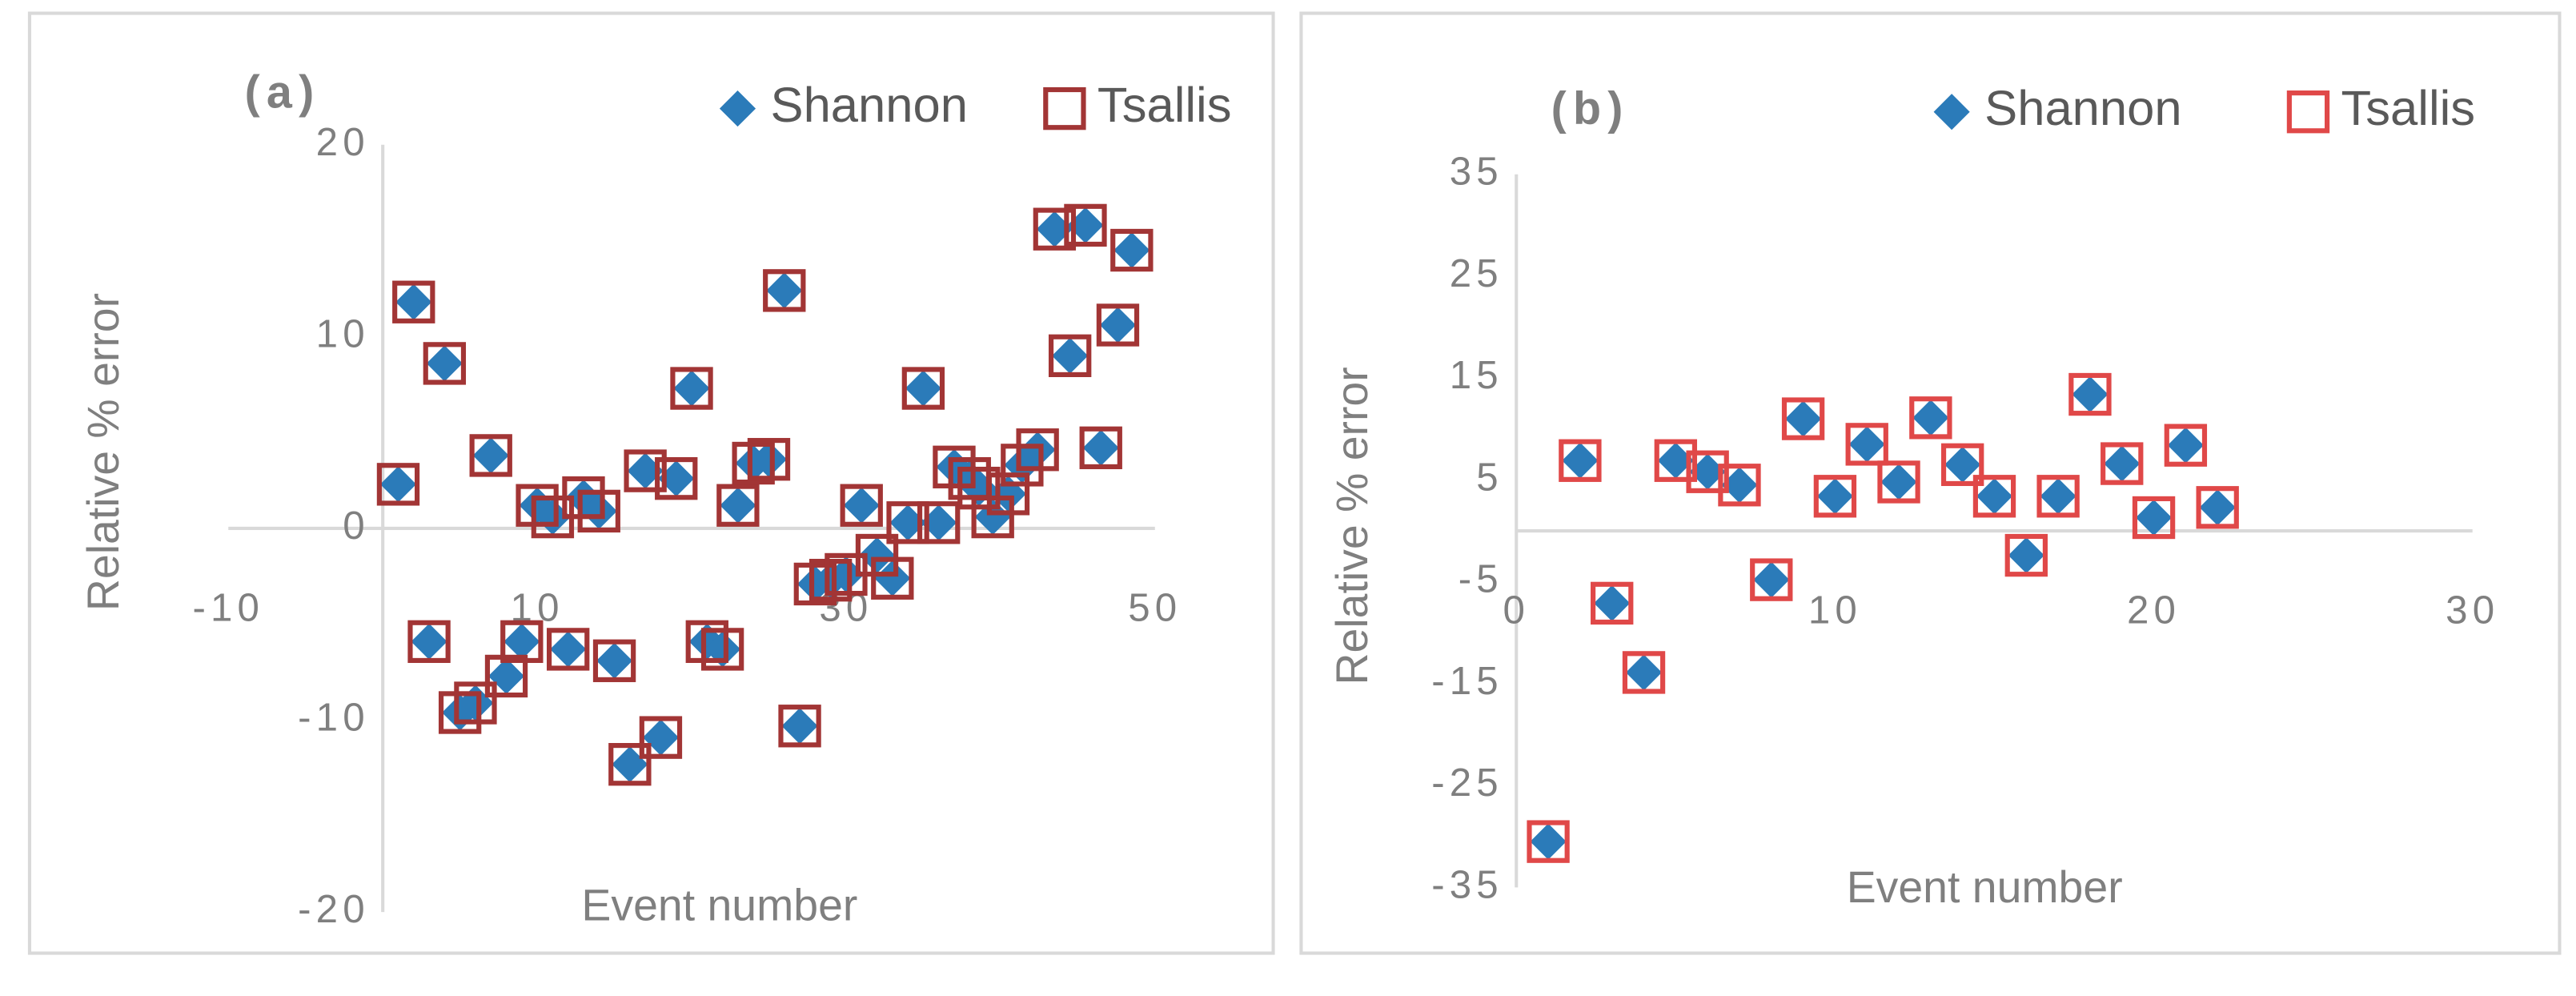  I want to click on panel-label: (b), so click(1591, 109).